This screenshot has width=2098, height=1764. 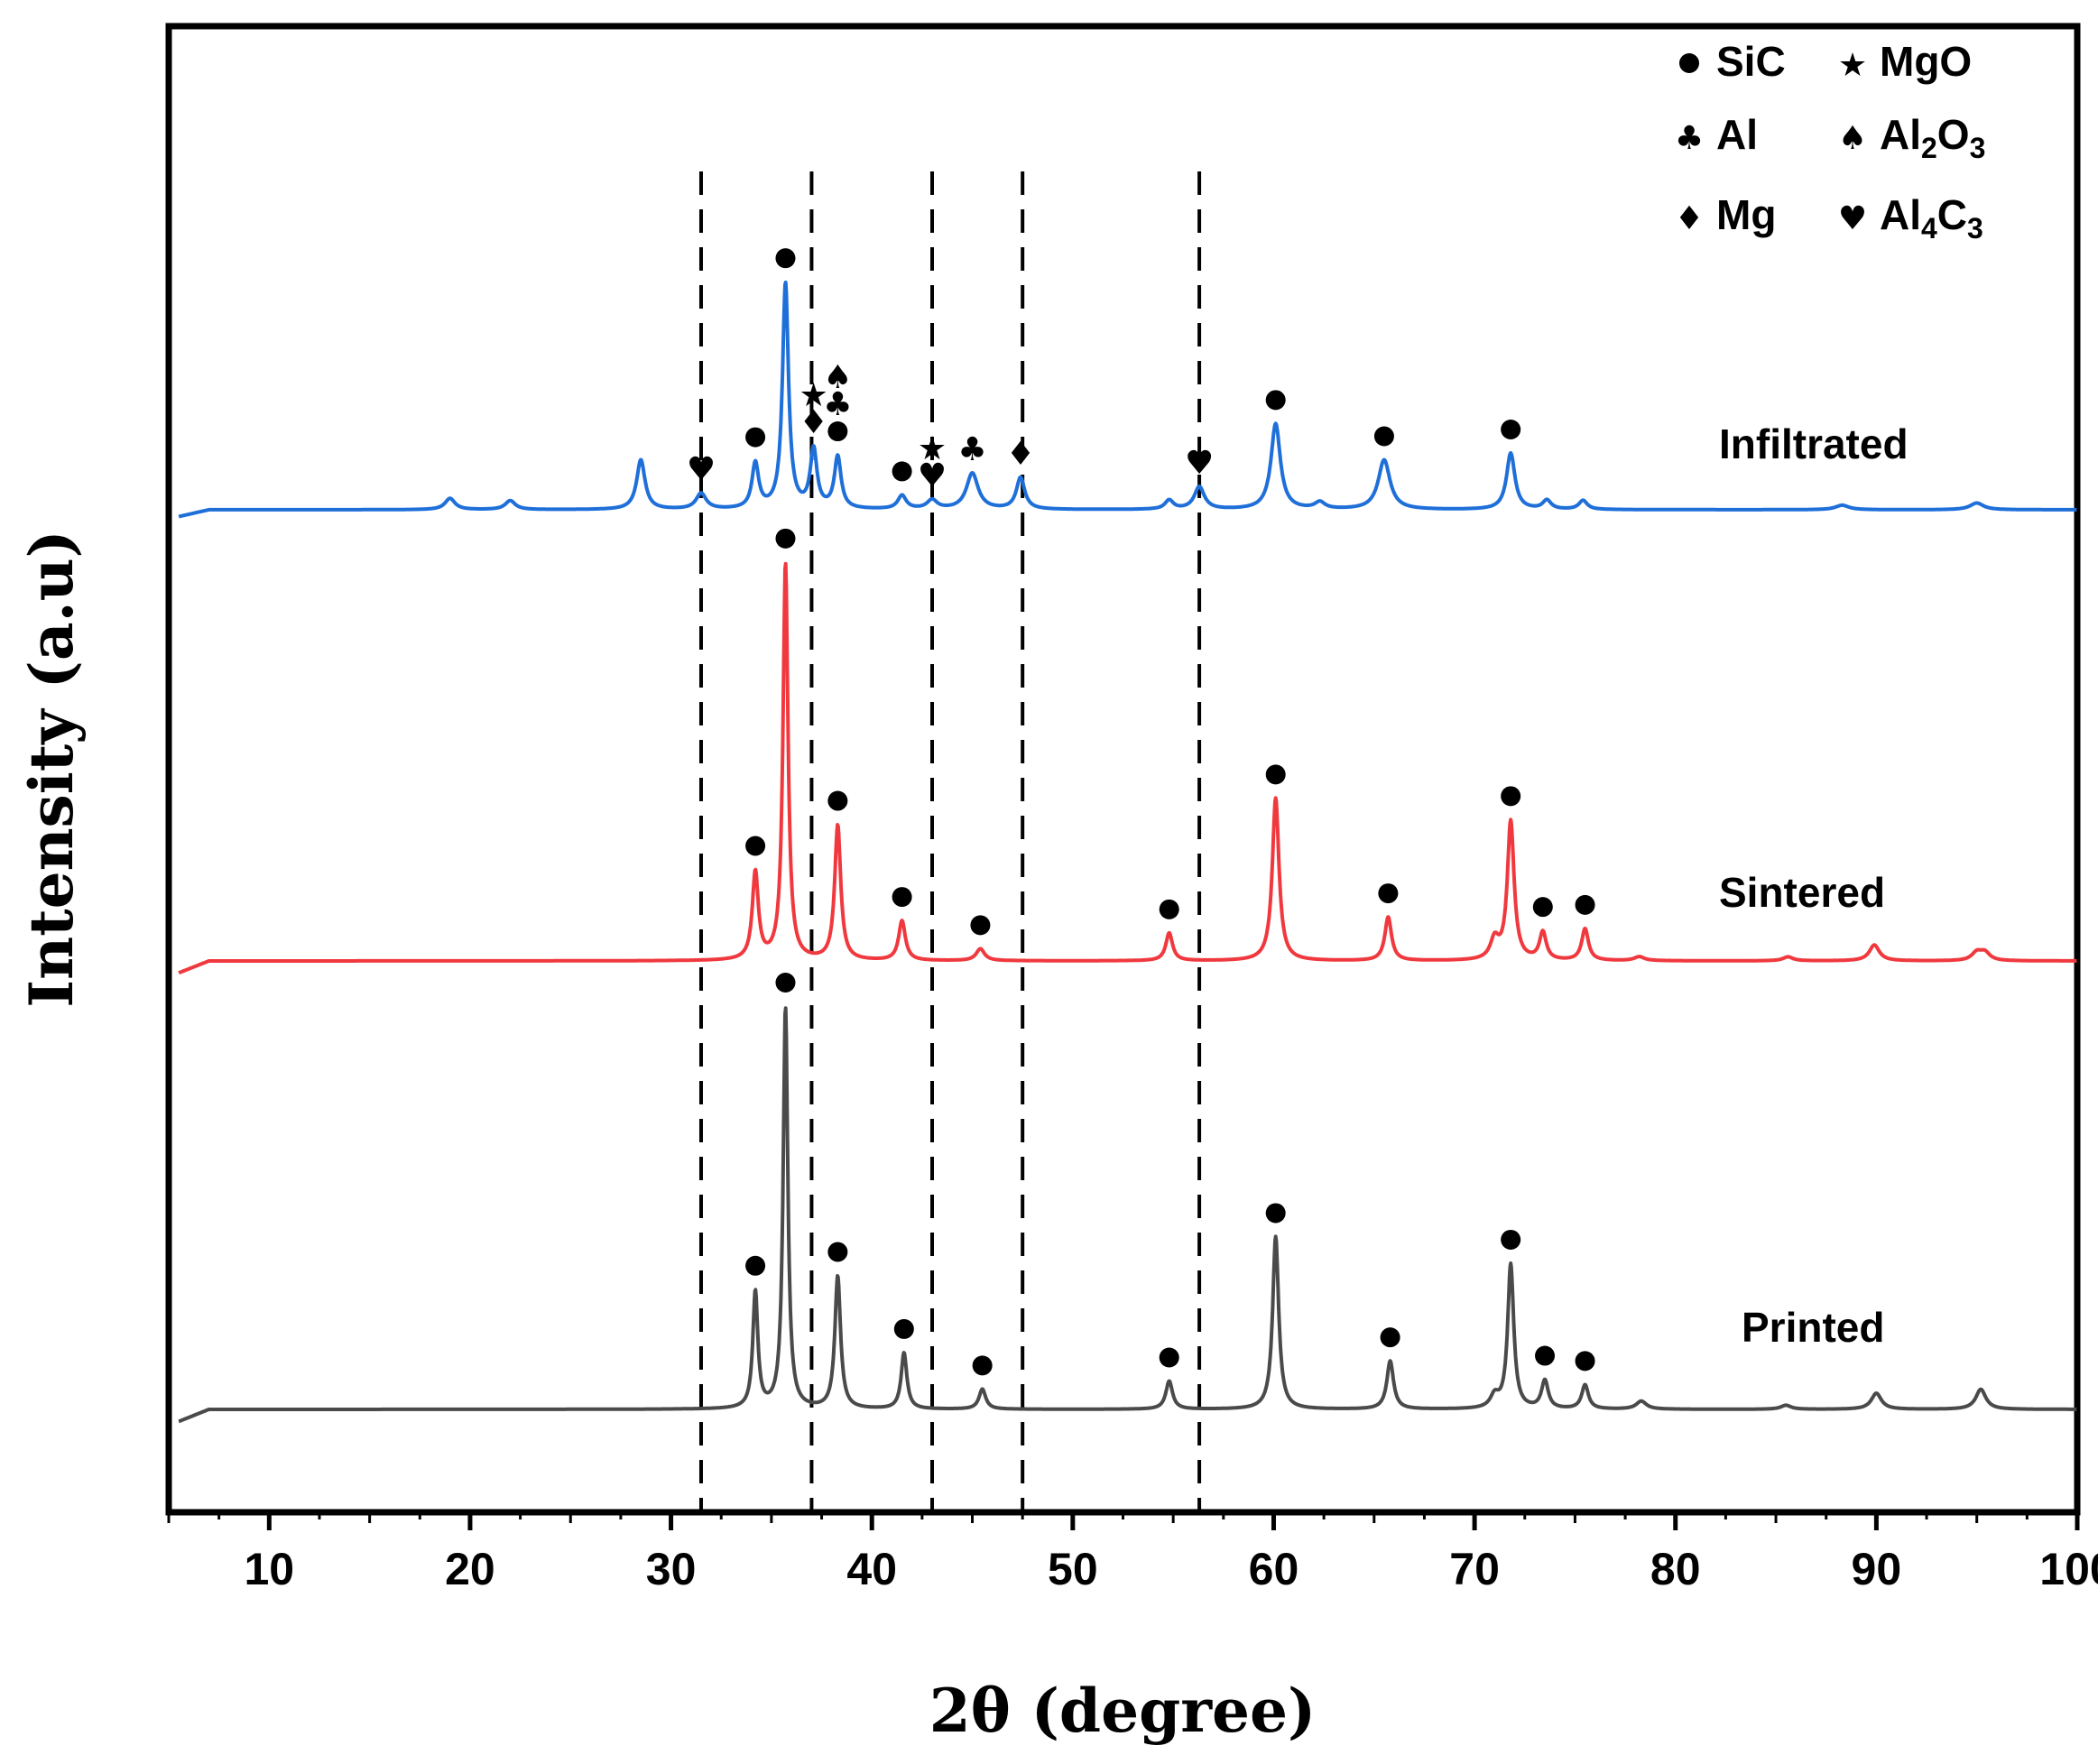 What do you see at coordinates (813, 395) in the screenshot?
I see `marker-infiltrated-3-0: ★` at bounding box center [813, 395].